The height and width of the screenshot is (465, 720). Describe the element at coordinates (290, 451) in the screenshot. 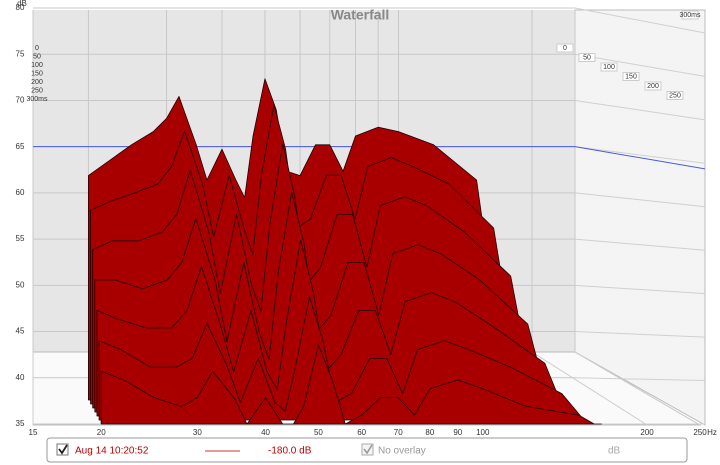

I see `level: -180.0 dB` at that location.